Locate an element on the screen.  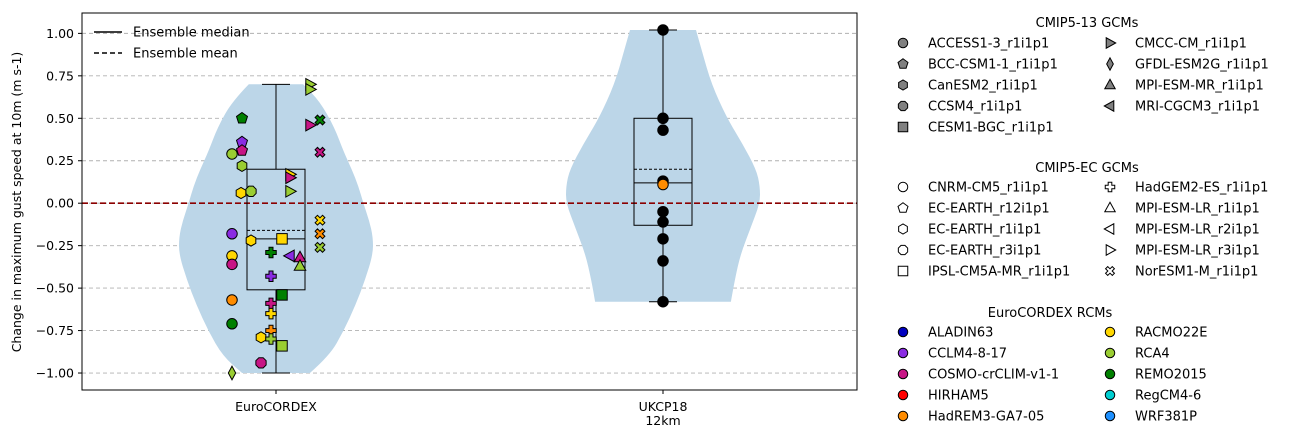
legend-item-label: EC-EARTH_r3i1p1 is located at coordinates (984, 251).